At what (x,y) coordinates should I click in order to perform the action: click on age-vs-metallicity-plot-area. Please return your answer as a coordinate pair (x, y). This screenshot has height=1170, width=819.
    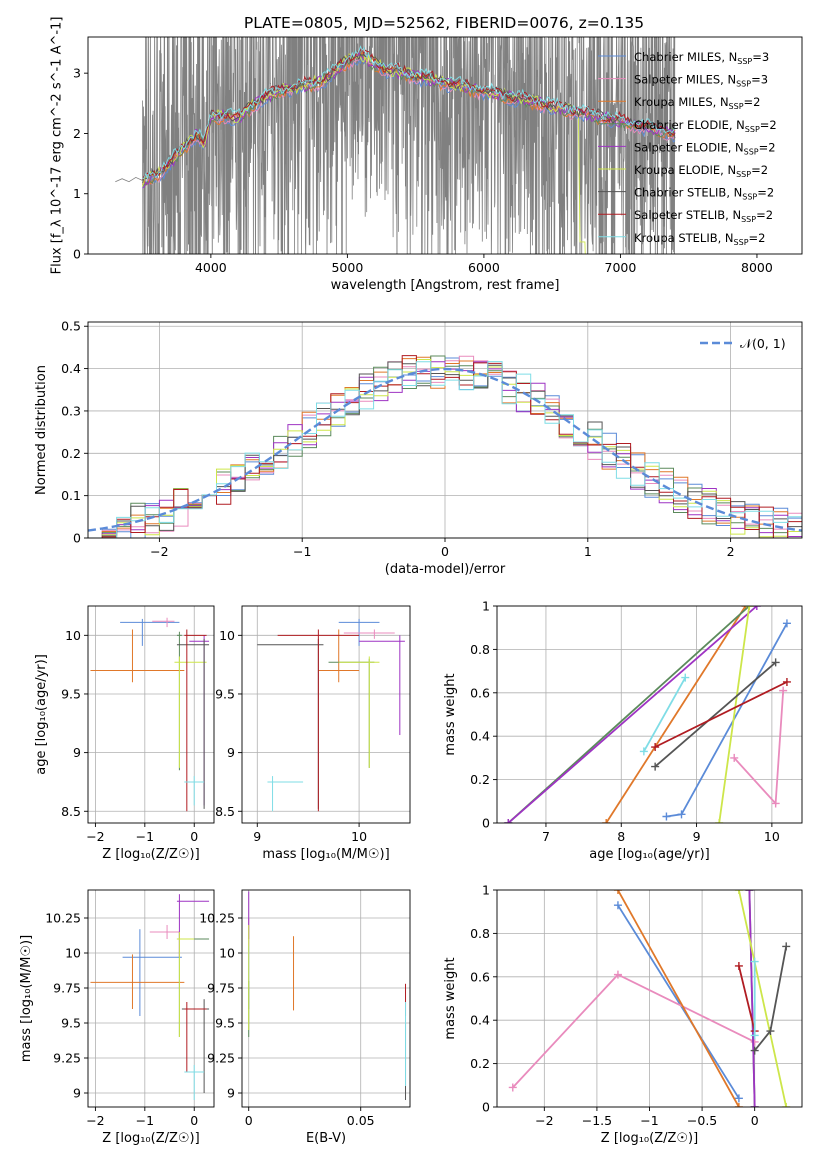
    Looking at the image, I should click on (150, 714).